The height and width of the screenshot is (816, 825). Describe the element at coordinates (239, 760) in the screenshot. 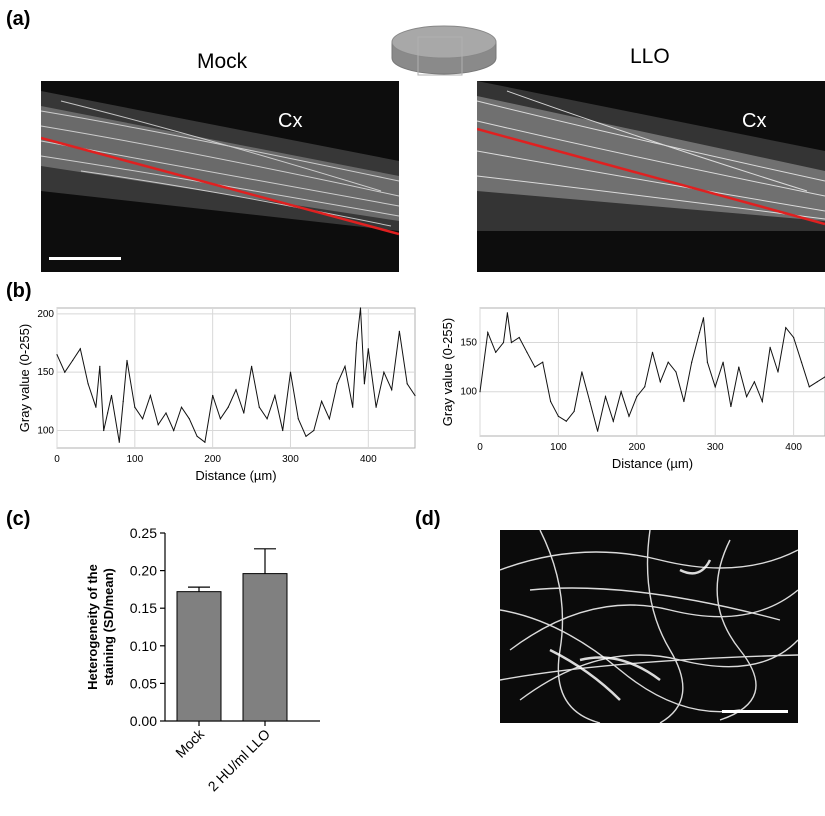

I see `x-category-label: 2 HU/ml LLO` at that location.